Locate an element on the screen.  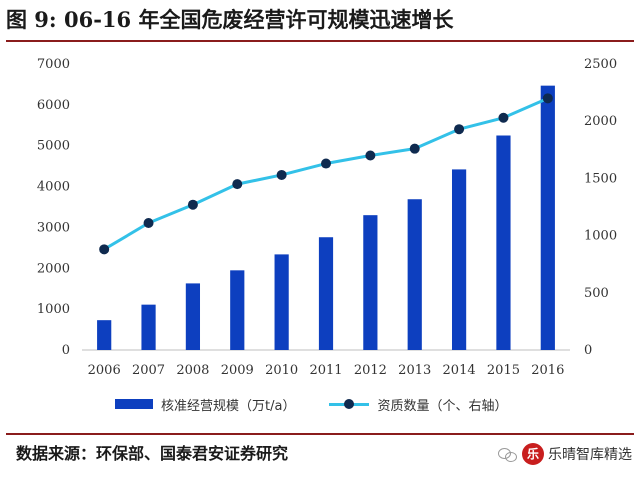
footer-divider is located at coordinates (320, 434).